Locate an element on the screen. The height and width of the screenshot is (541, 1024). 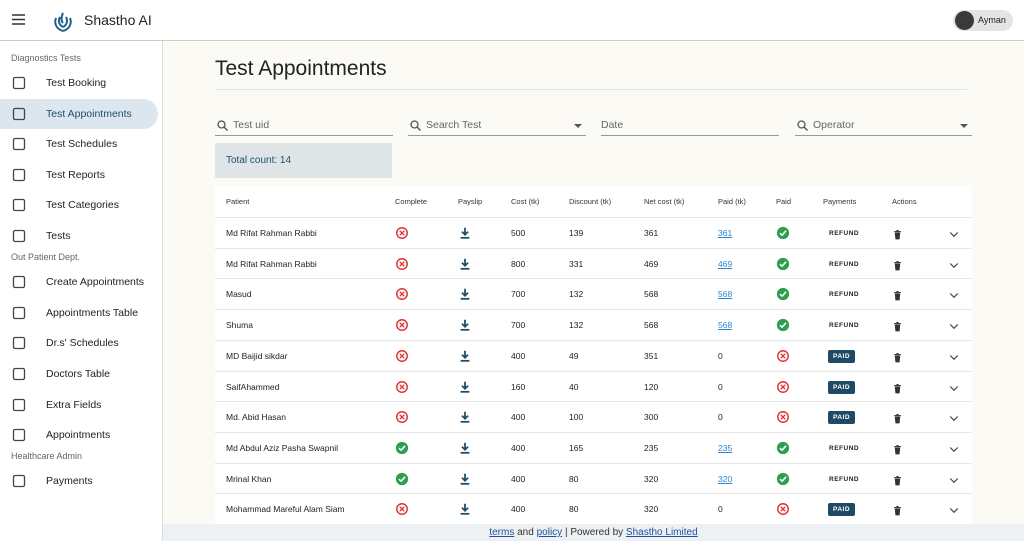
paid-amount: 235 is located at coordinates (725, 447).